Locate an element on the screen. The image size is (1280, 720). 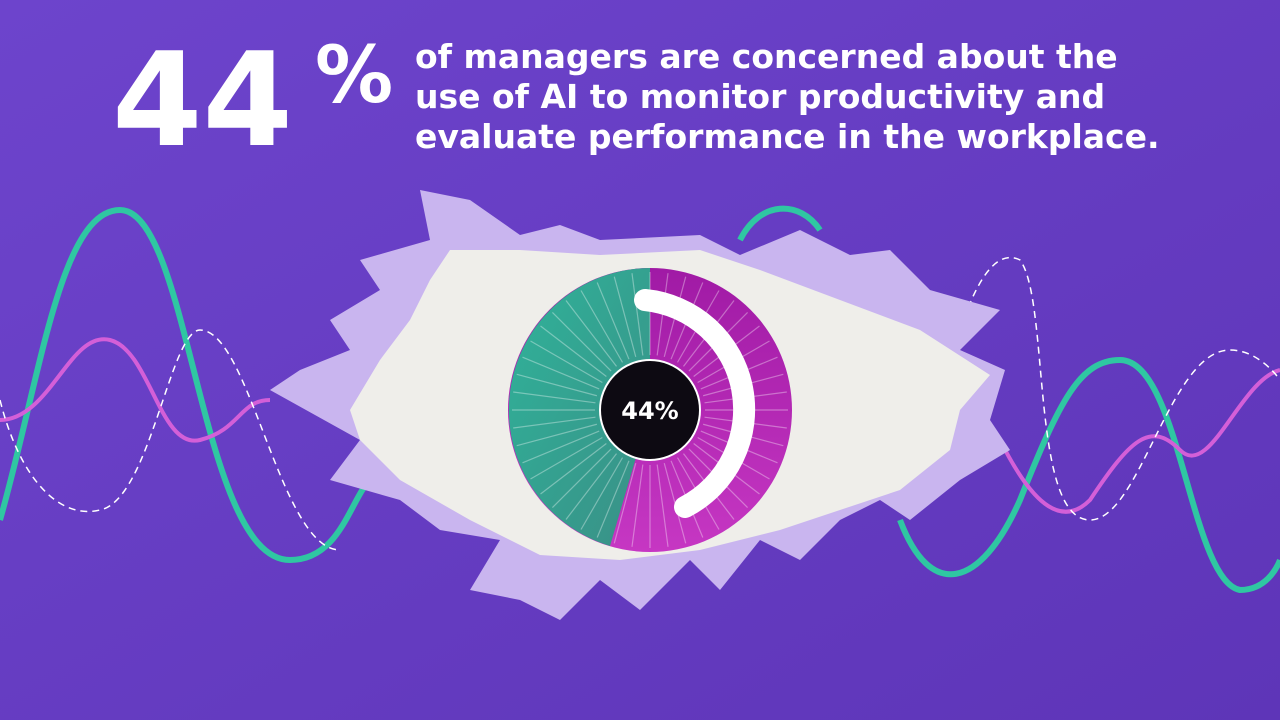
description-line: evaluate performance in the workplace. is located at coordinates (787, 136).